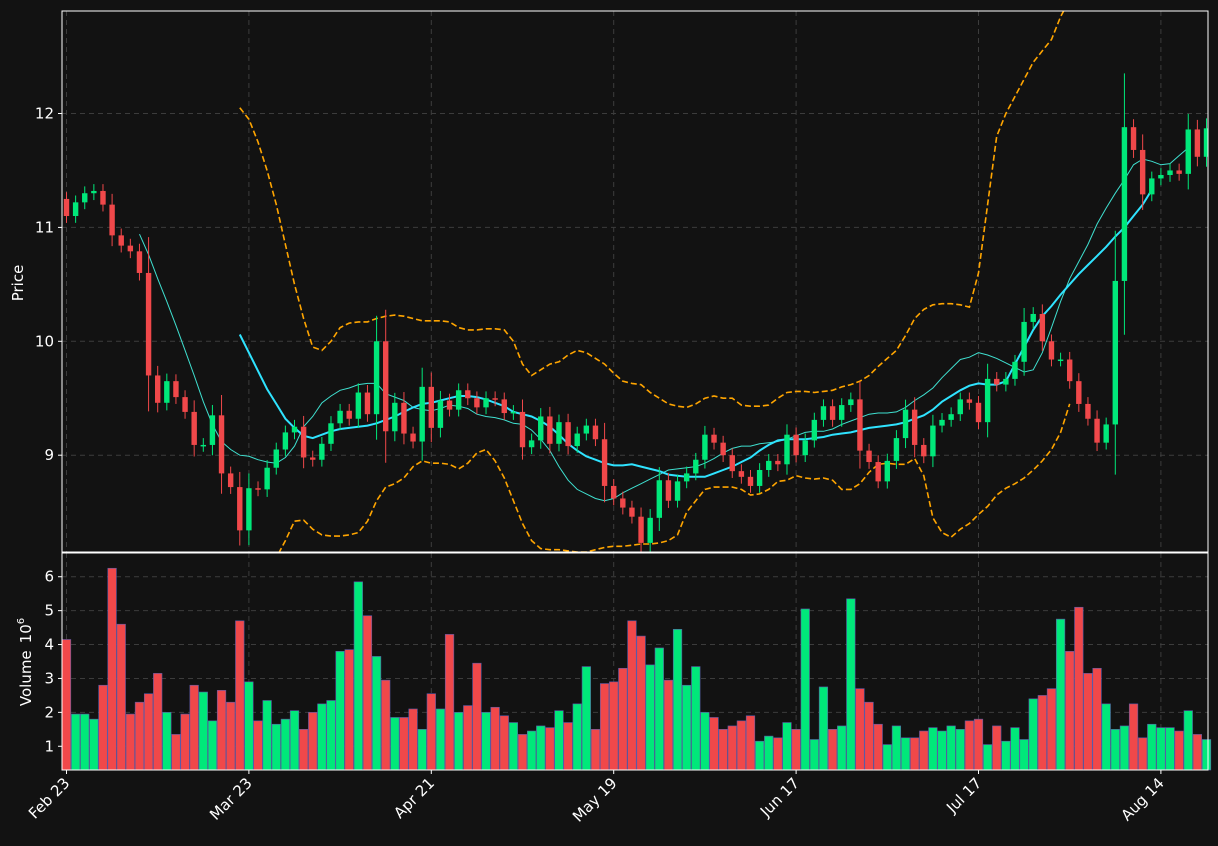 This screenshot has height=846, width=1218. Describe the element at coordinates (44, 227) in the screenshot. I see `price-ytick-label: 11` at that location.